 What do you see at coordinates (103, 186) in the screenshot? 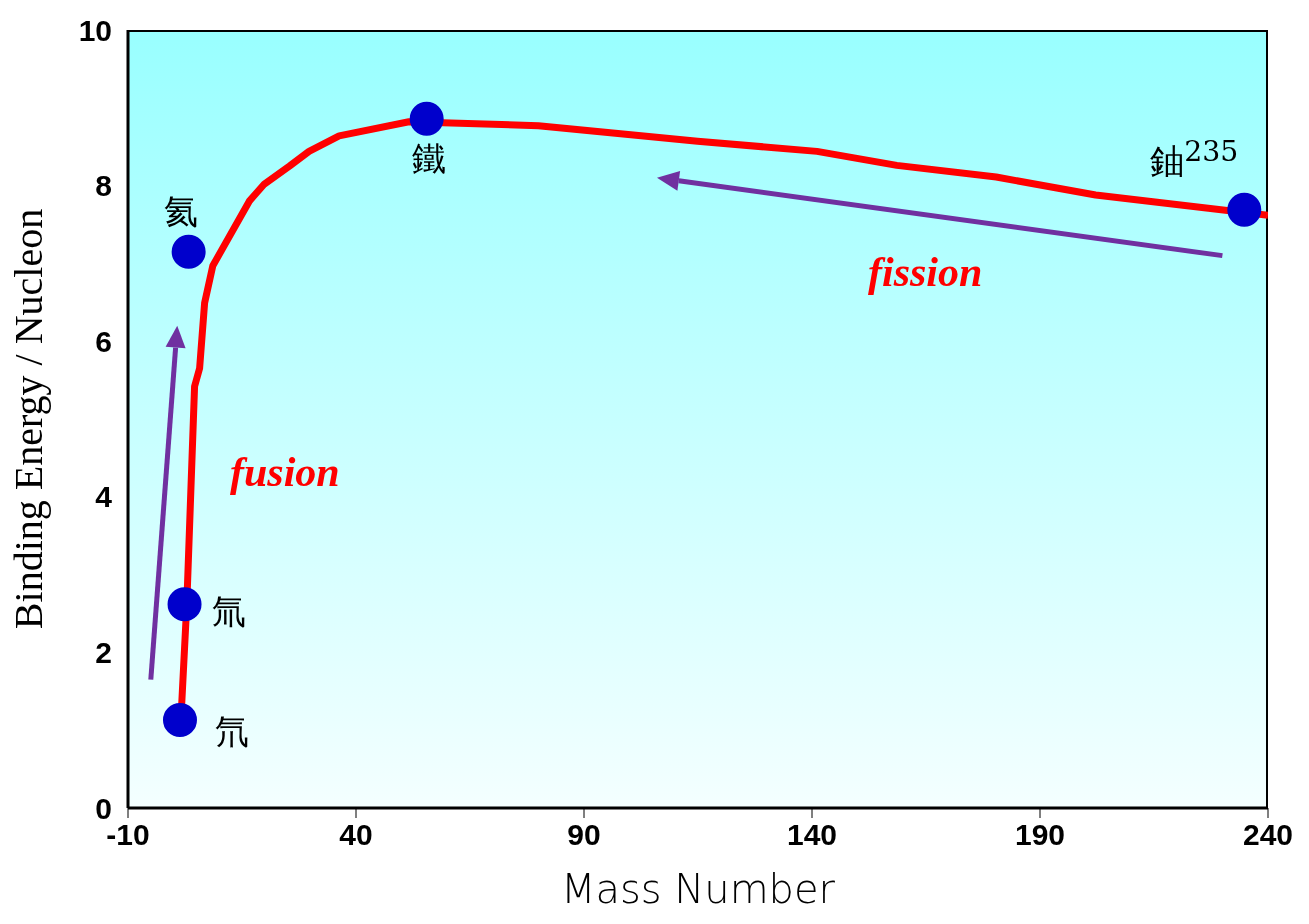
I see `y-tick-label: 8` at bounding box center [103, 186].